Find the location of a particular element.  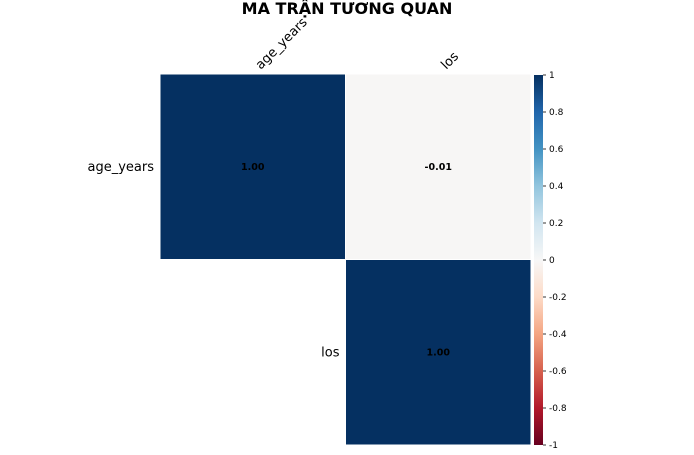

colorbar-tick-label: 0 is located at coordinates (552, 261).